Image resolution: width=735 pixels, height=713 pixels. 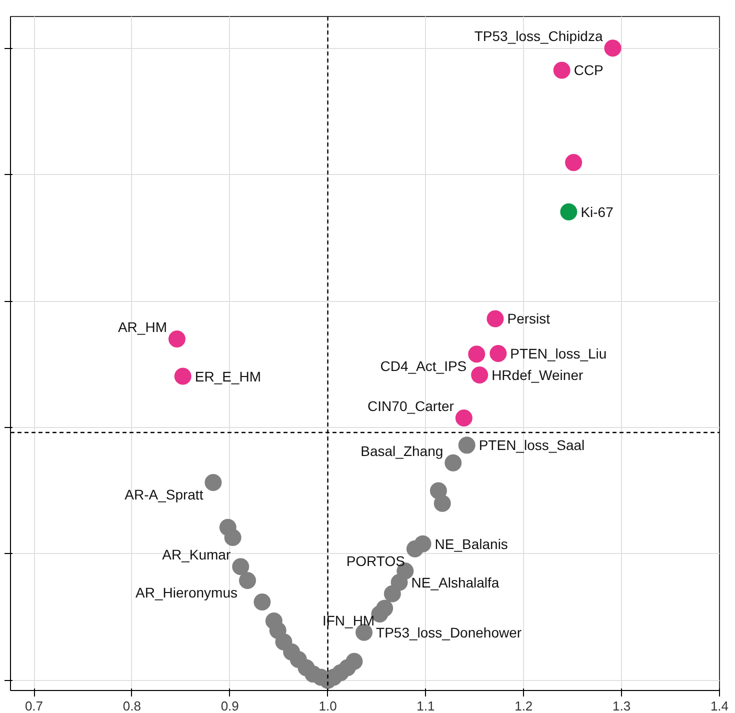 I want to click on annotation: CD4_Act_IPS, so click(x=423, y=366).